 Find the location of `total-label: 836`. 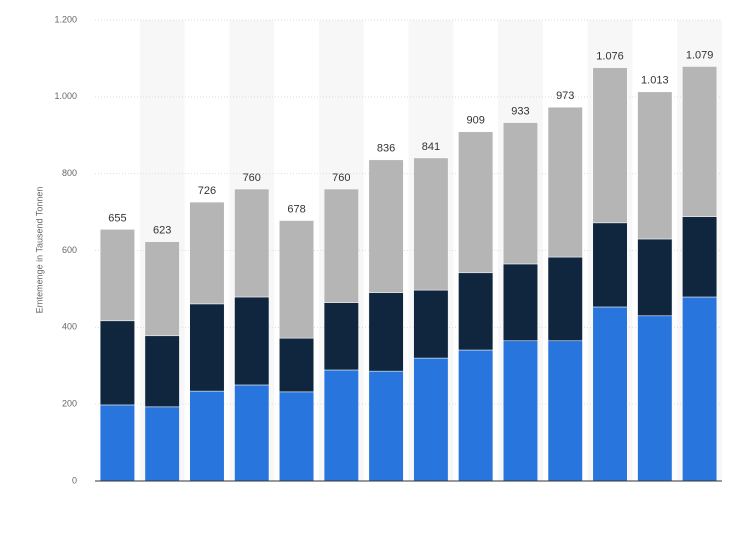

total-label: 836 is located at coordinates (386, 149).